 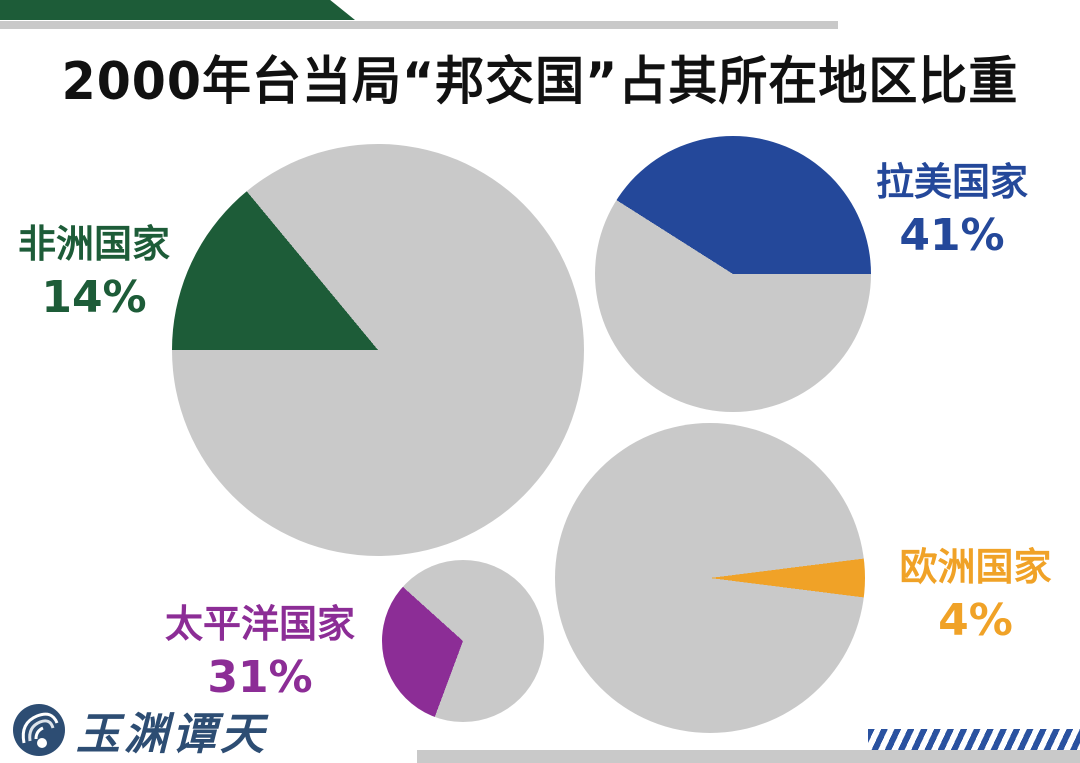 What do you see at coordinates (710, 578) in the screenshot?
I see `pie-europe` at bounding box center [710, 578].